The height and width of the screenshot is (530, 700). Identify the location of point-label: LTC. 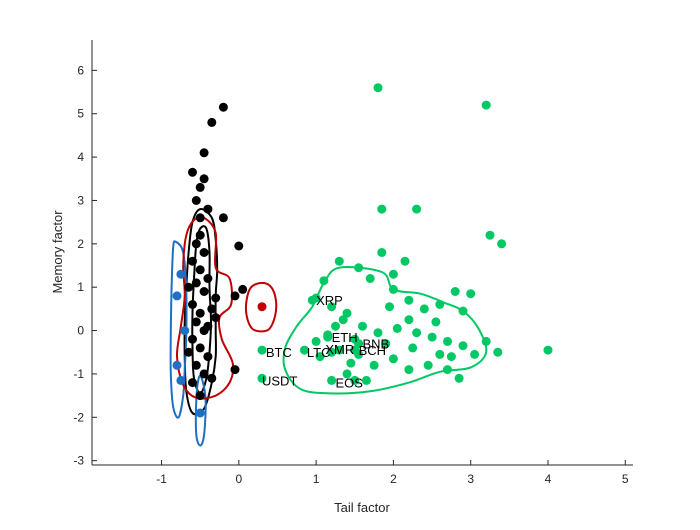
(319, 352).